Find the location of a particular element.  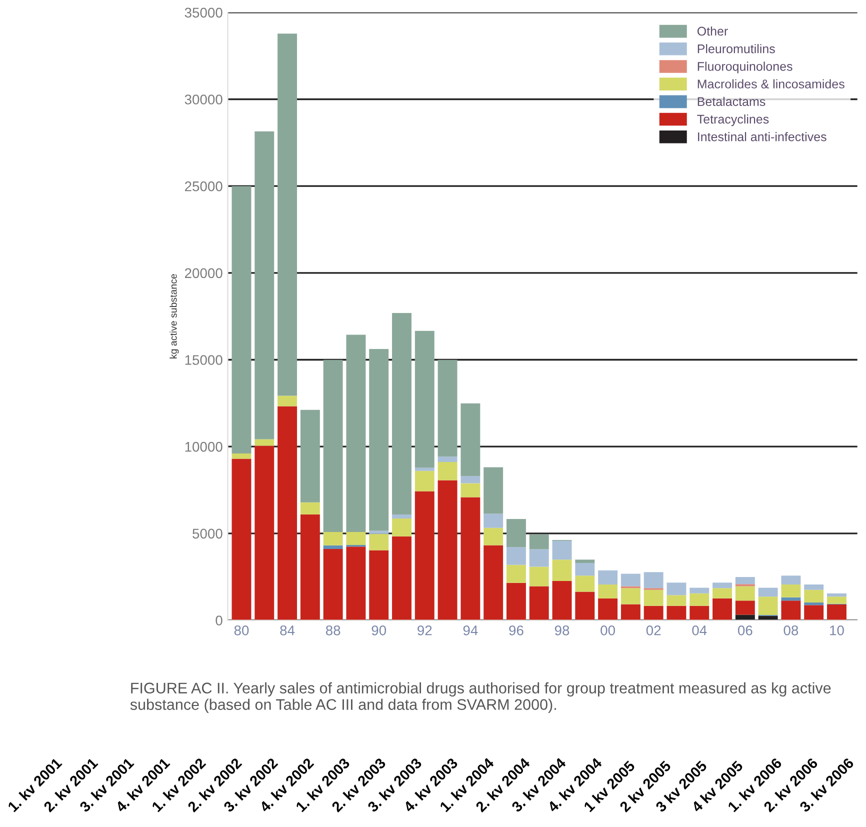

x-tick-label: 04 is located at coordinates (699, 630).